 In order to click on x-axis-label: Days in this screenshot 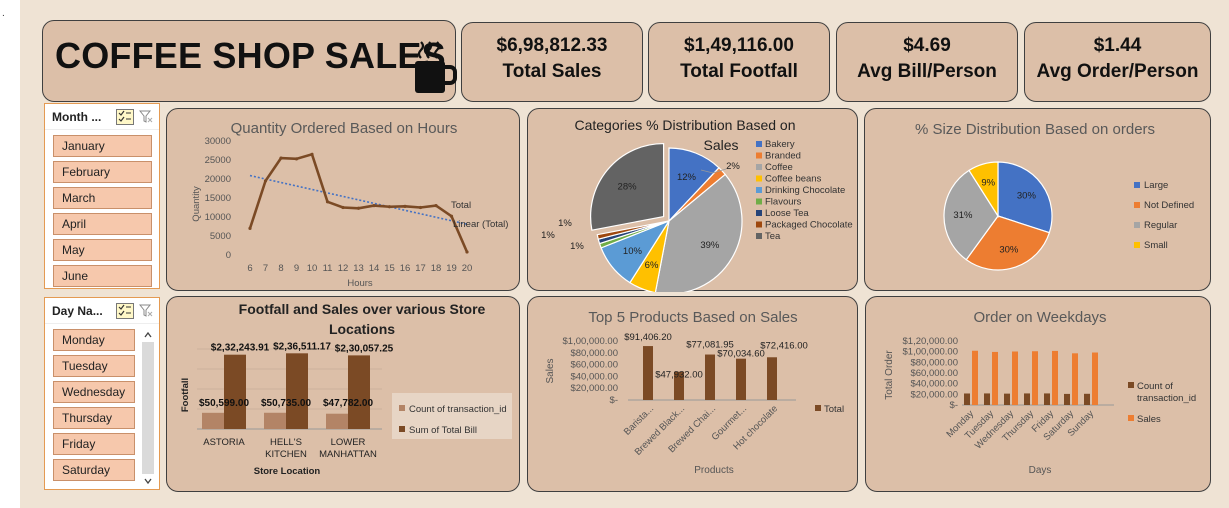, I will do `click(1040, 470)`.